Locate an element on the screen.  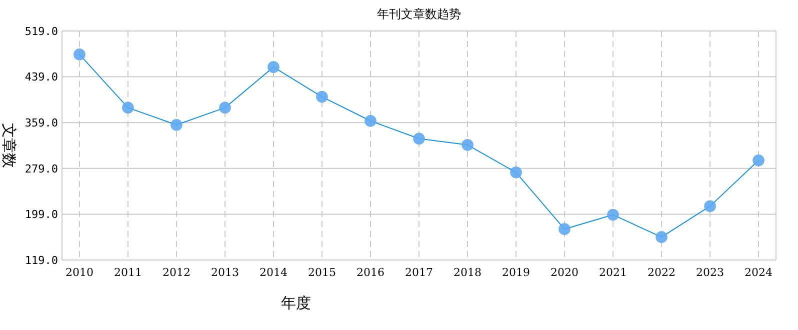
x-tick-label: 2017 is located at coordinates (419, 272).